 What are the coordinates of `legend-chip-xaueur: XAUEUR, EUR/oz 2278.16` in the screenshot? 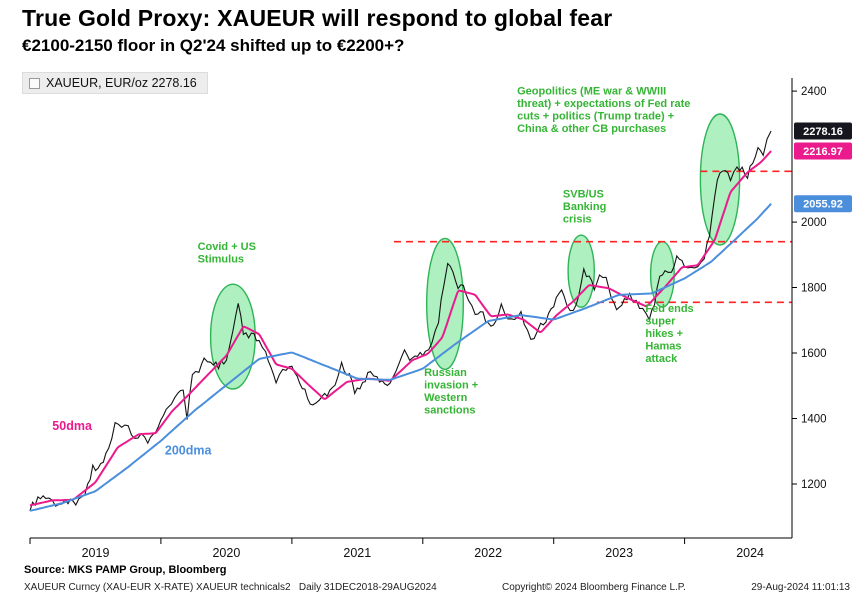 It's located at (115, 83).